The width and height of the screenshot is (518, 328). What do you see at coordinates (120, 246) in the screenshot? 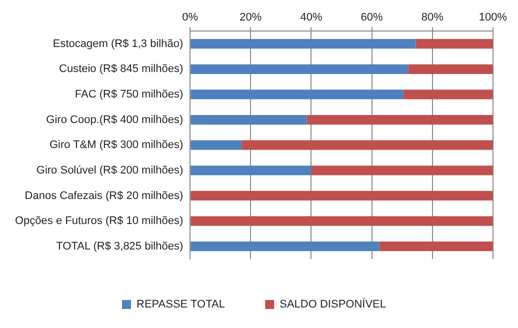
I see `y-tick-label: TOTAL (R$ 3,825 bilhões)` at bounding box center [120, 246].